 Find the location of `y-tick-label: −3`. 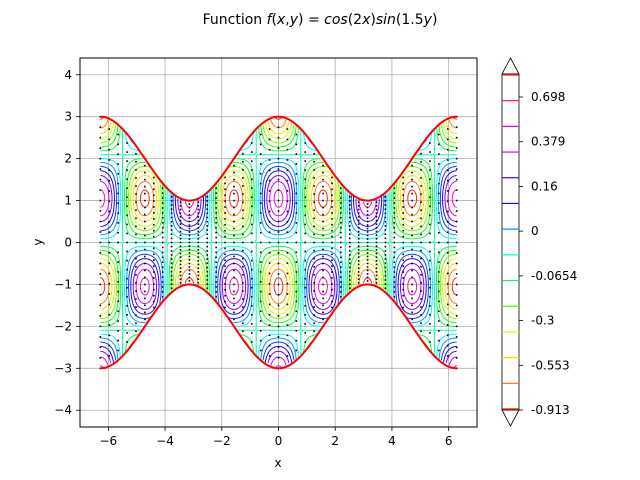

y-tick-label: −3 is located at coordinates (63, 368).